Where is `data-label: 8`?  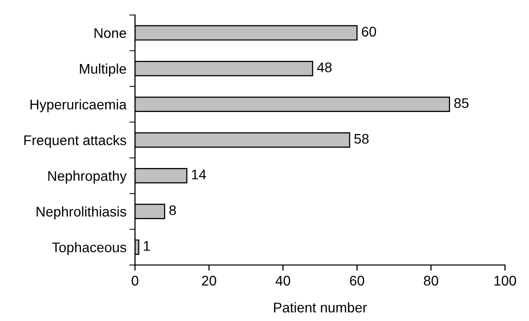 data-label: 8 is located at coordinates (172, 210).